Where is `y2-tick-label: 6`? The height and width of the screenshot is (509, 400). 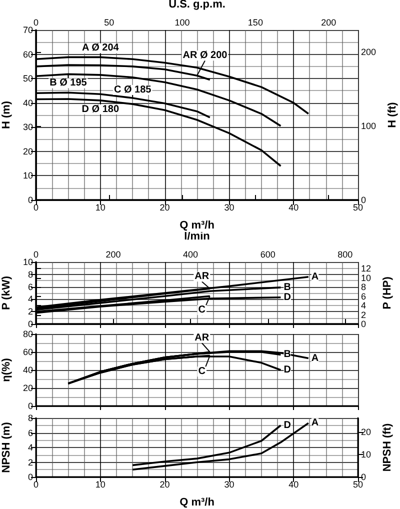
y2-tick-label: 6 is located at coordinates (363, 296).